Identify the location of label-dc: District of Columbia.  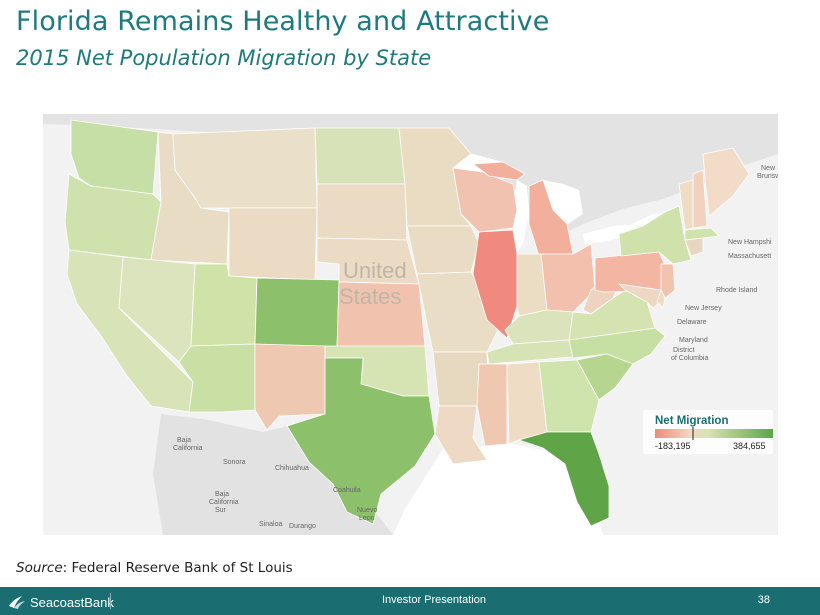
(689, 354).